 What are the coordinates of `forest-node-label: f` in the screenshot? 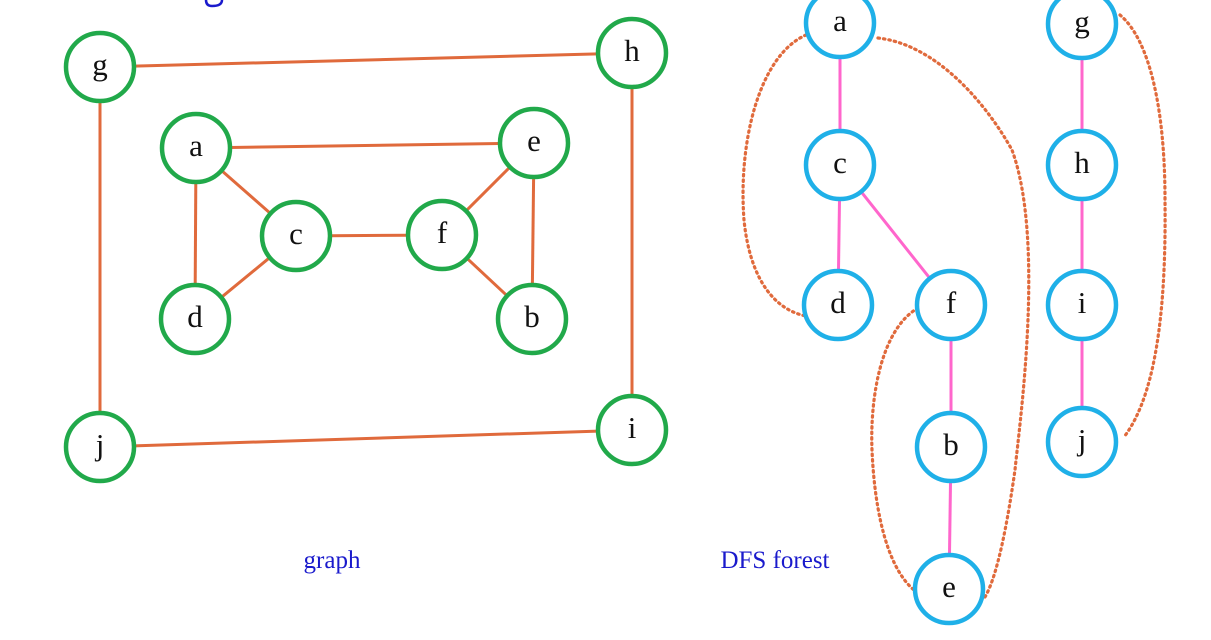 It's located at (951, 302).